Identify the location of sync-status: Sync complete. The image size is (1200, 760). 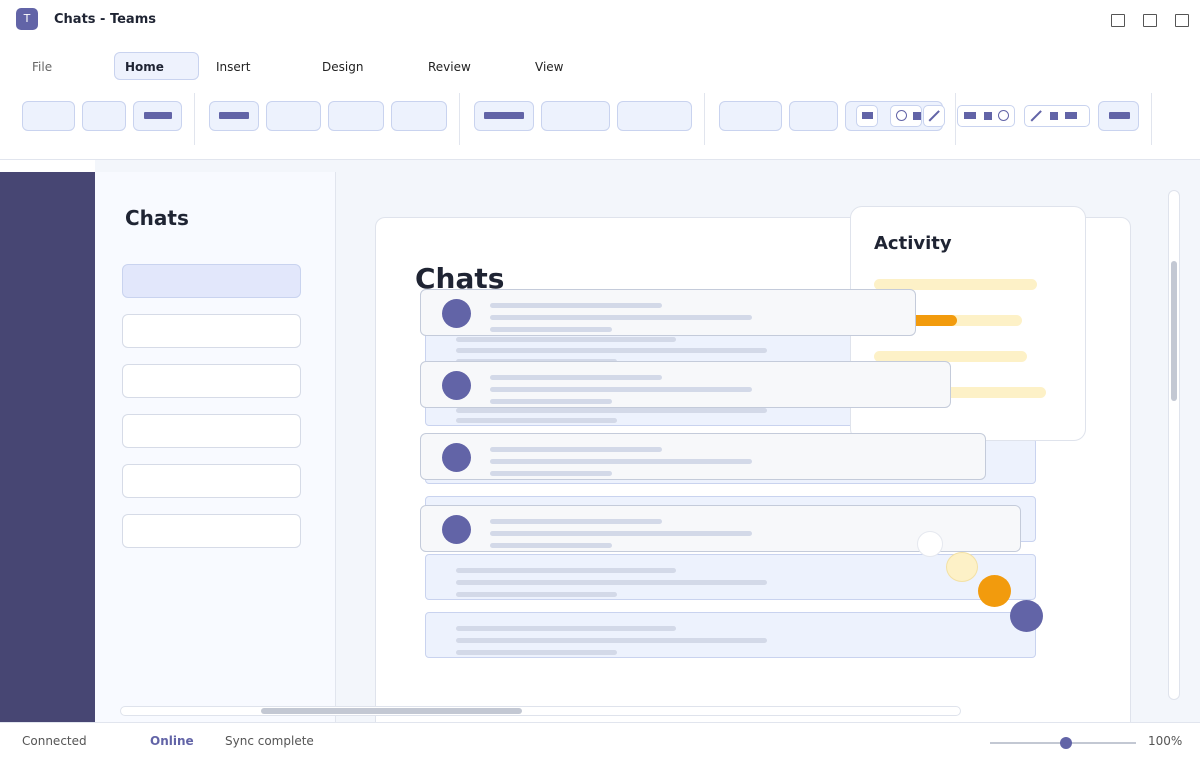
(269, 741).